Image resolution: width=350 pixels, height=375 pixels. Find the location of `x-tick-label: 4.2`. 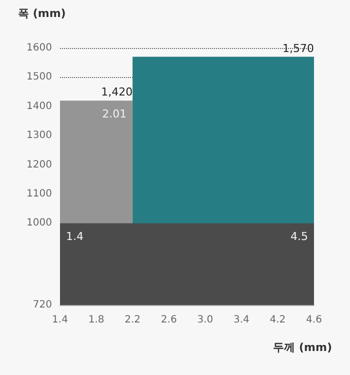

x-tick-label: 4.2 is located at coordinates (278, 320).